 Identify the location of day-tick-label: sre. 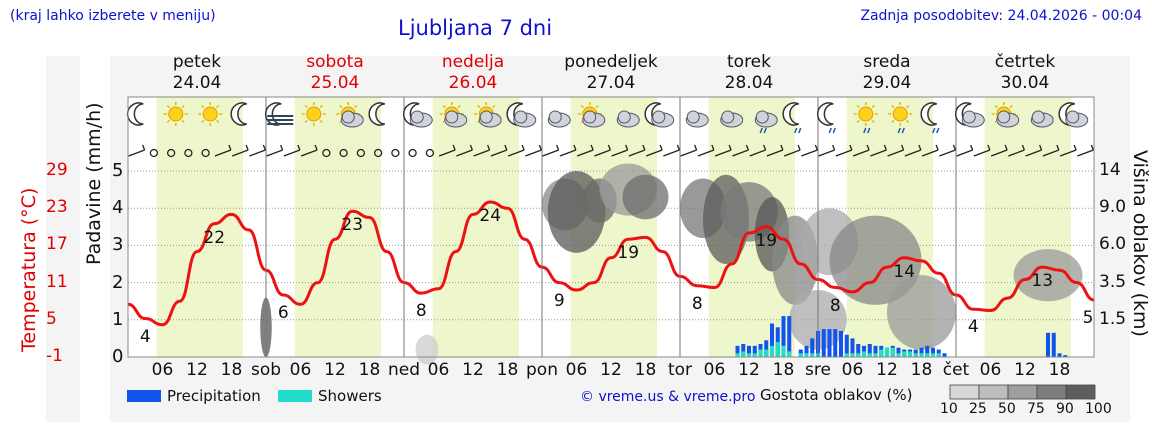
(818, 370).